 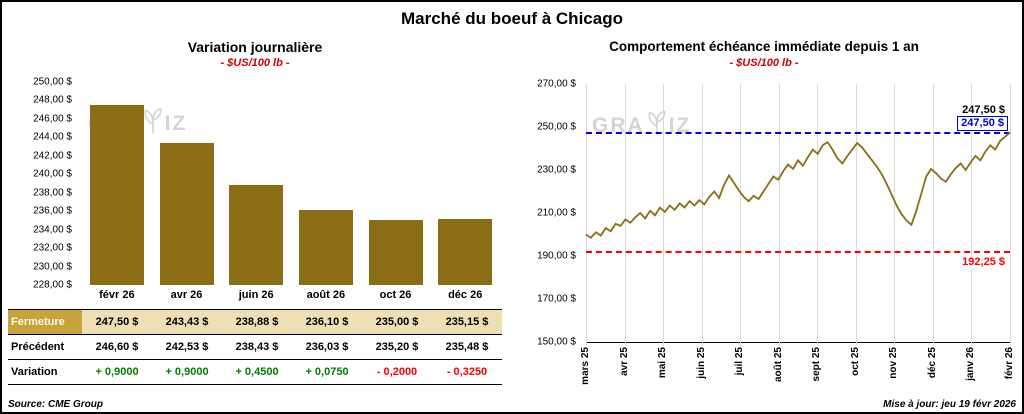 I want to click on reference-label: 247,50 $, so click(x=983, y=111).